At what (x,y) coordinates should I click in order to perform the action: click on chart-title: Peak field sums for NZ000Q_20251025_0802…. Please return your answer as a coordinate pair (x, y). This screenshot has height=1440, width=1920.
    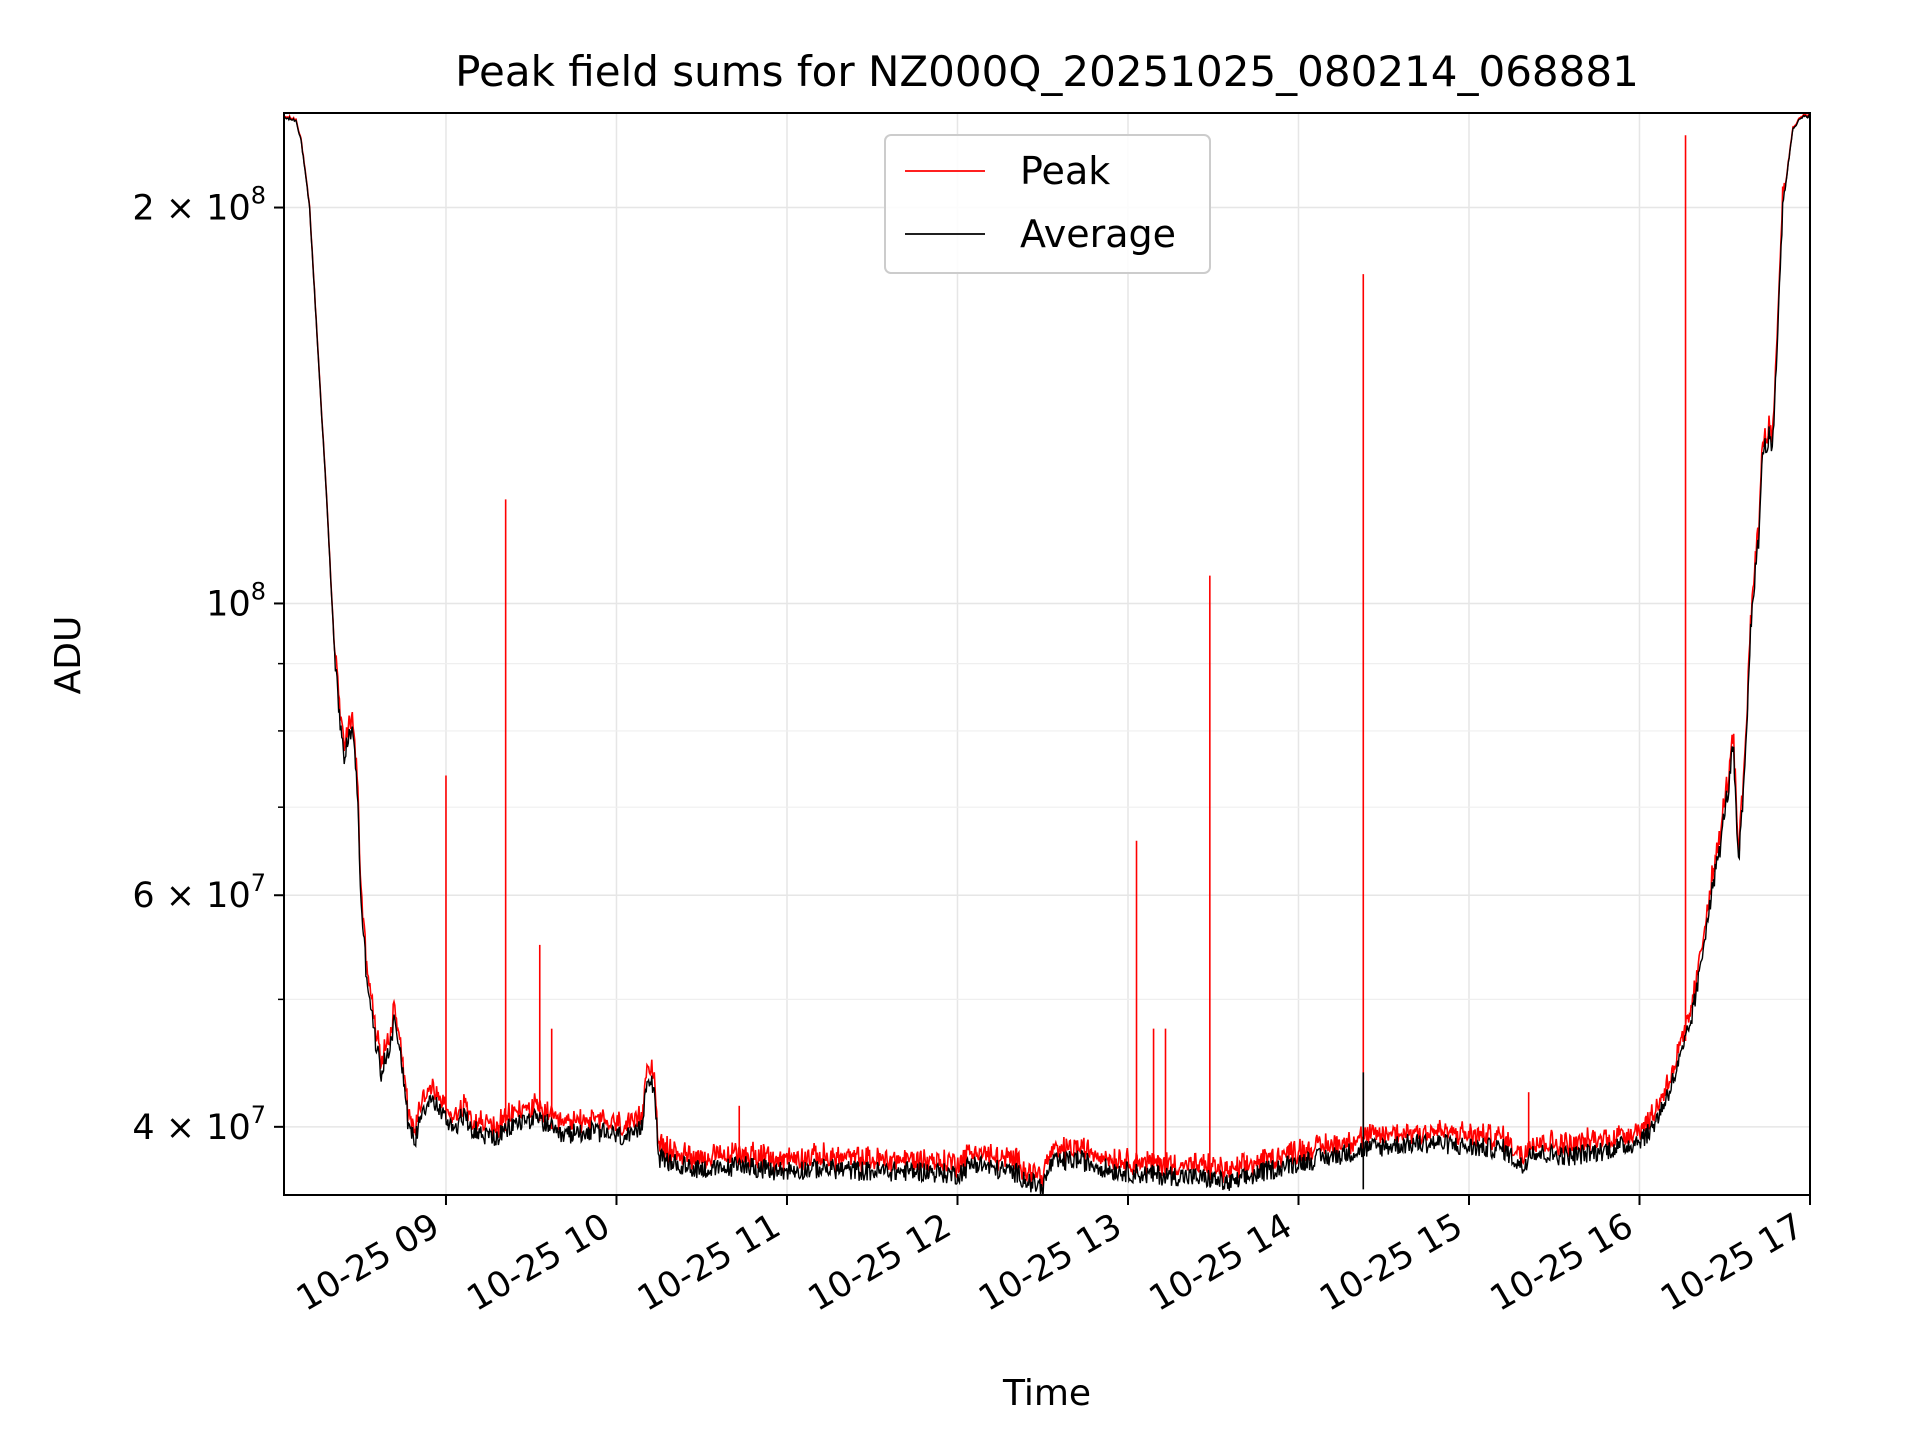
    Looking at the image, I should click on (1047, 71).